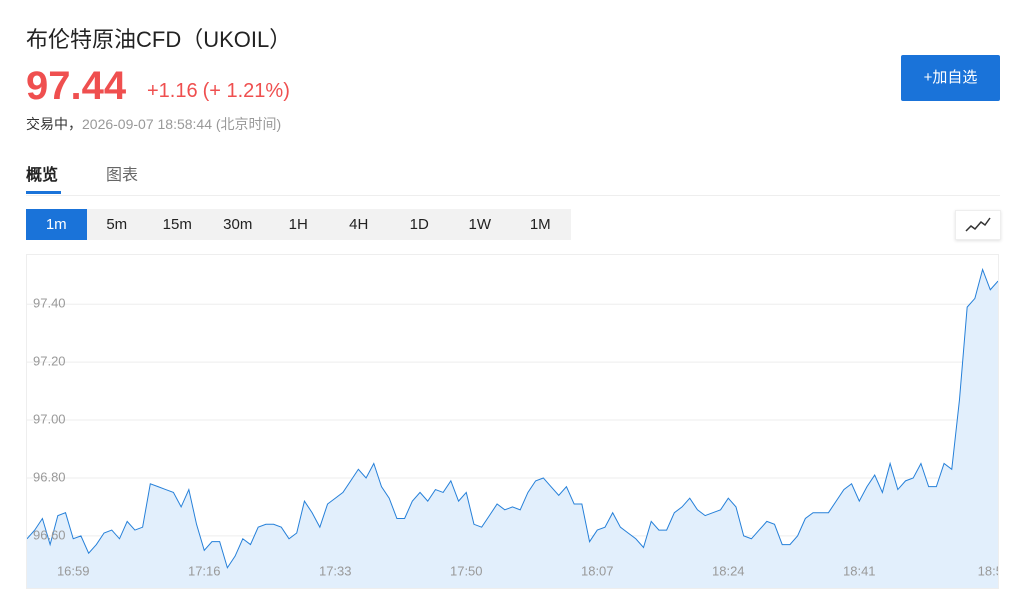 The image size is (1024, 604). I want to click on timeframe-button: 1W, so click(480, 224).